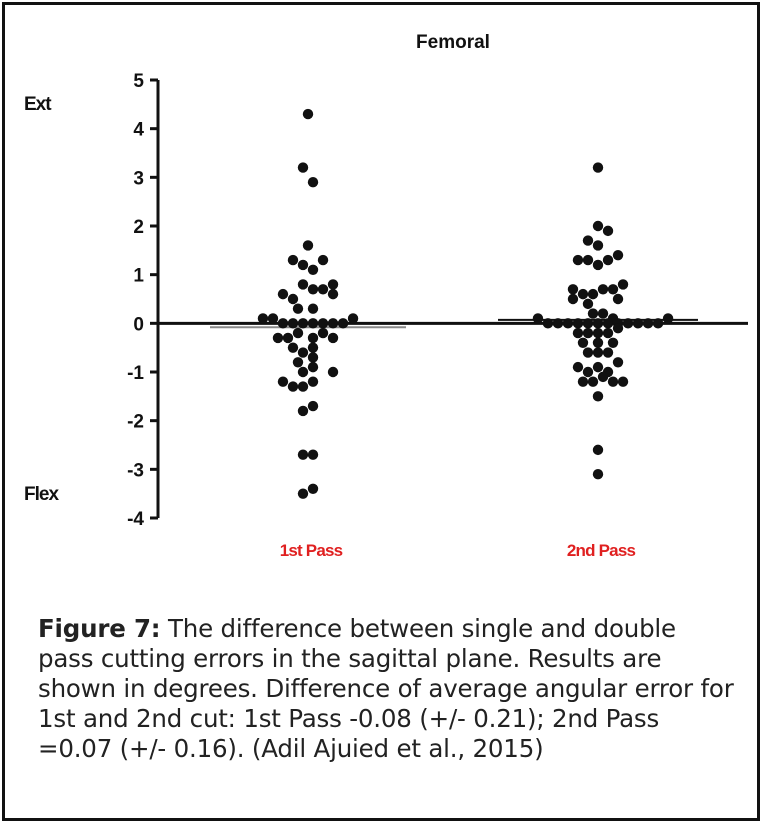 Image resolution: width=768 pixels, height=829 pixels. What do you see at coordinates (138, 324) in the screenshot?
I see `y-tick-label: 0` at bounding box center [138, 324].